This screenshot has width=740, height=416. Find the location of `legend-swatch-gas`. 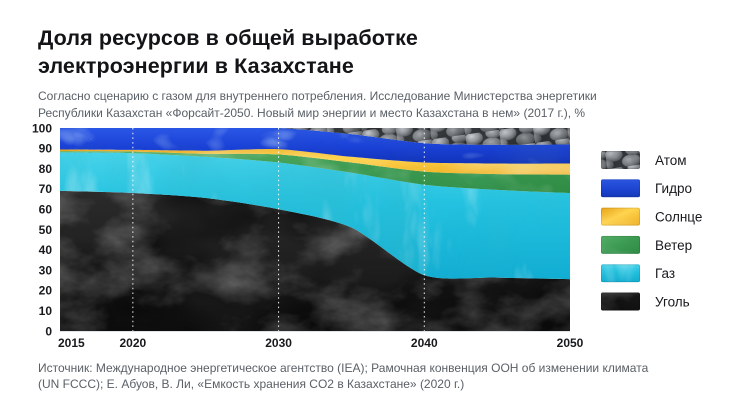

legend-swatch-gas is located at coordinates (620, 273).